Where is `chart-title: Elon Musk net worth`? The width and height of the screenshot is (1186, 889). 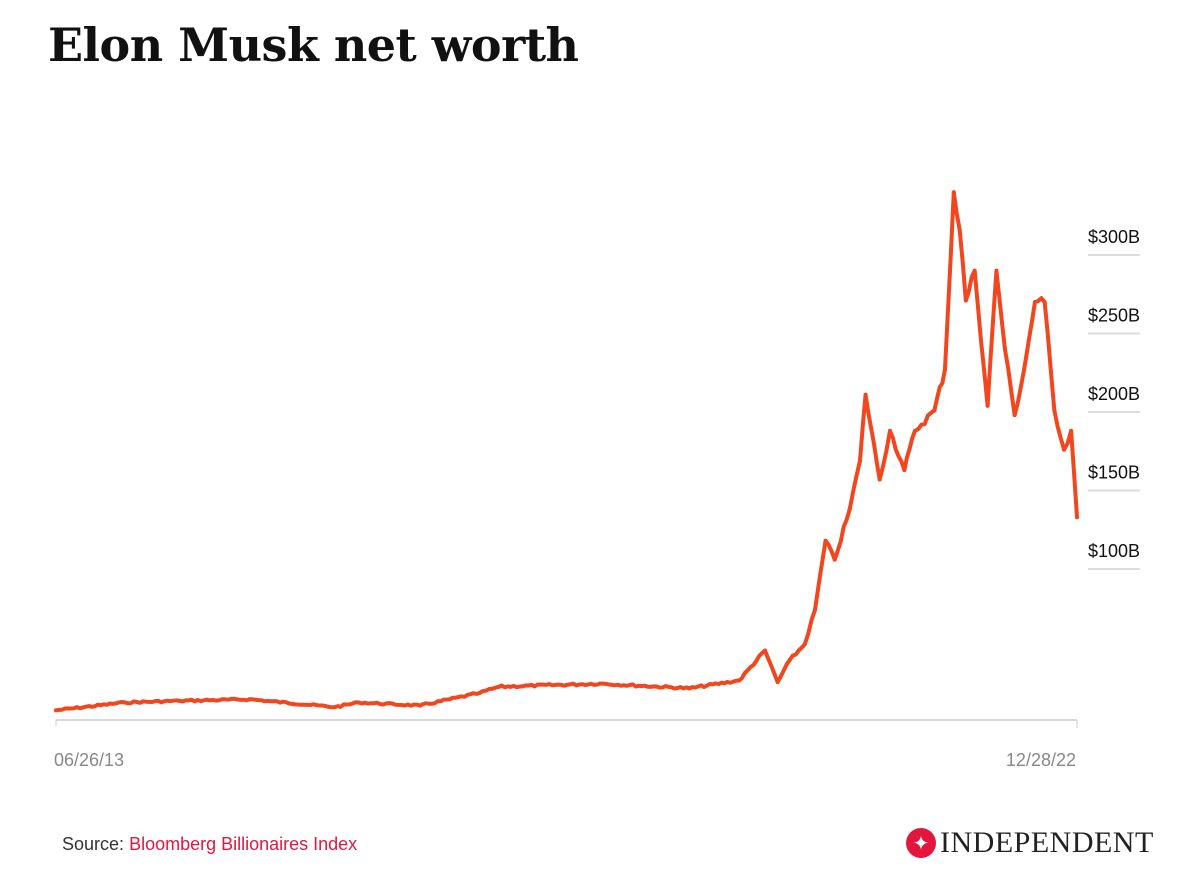 chart-title: Elon Musk net worth is located at coordinates (313, 45).